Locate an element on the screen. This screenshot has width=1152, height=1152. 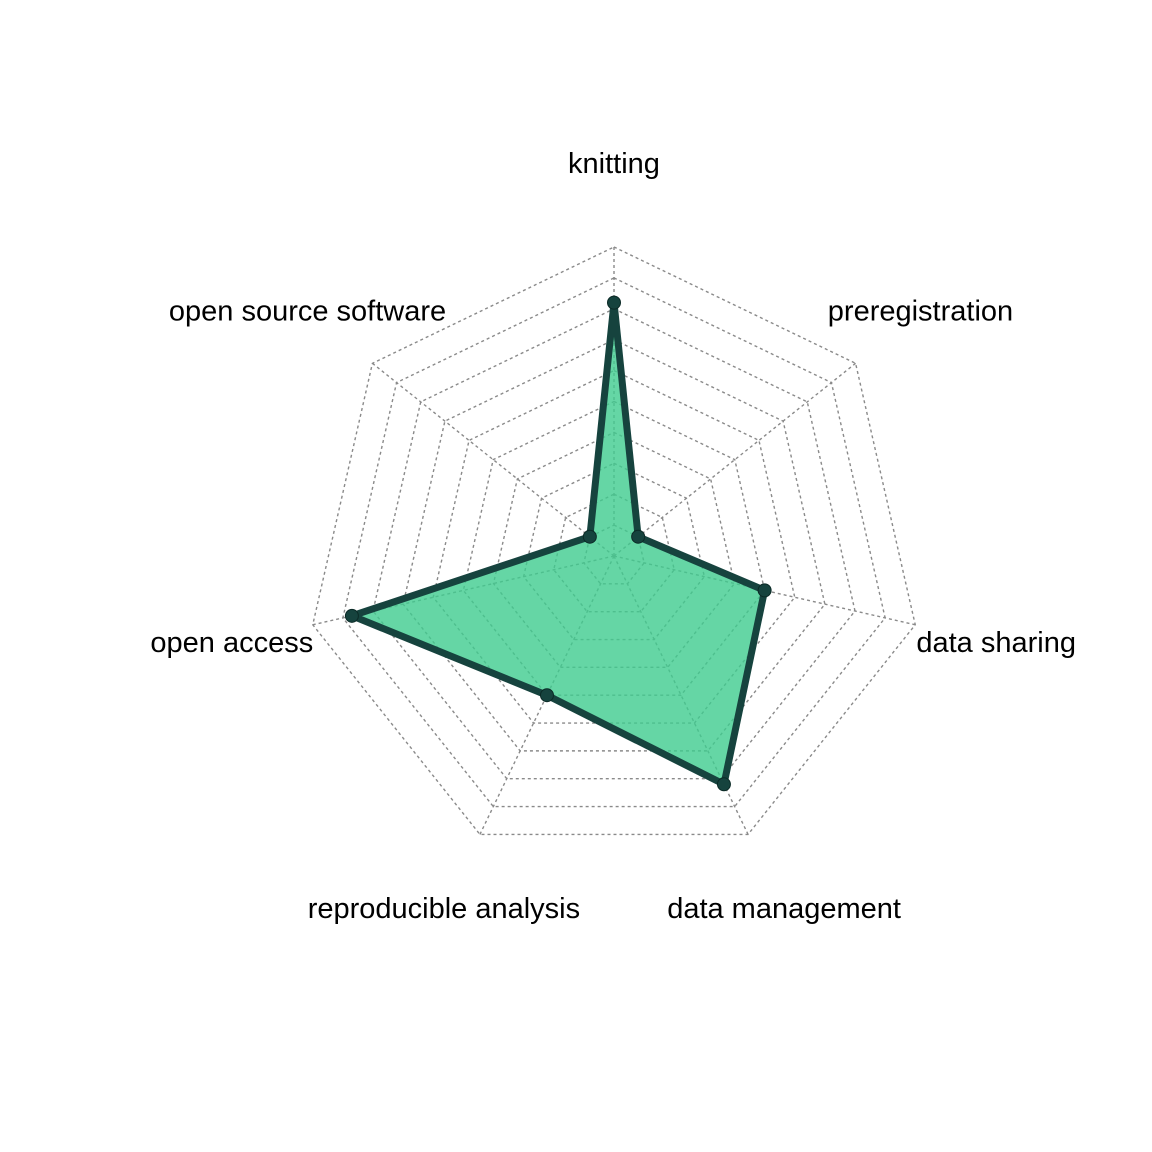
axis-label-data-management: data management is located at coordinates (784, 909).